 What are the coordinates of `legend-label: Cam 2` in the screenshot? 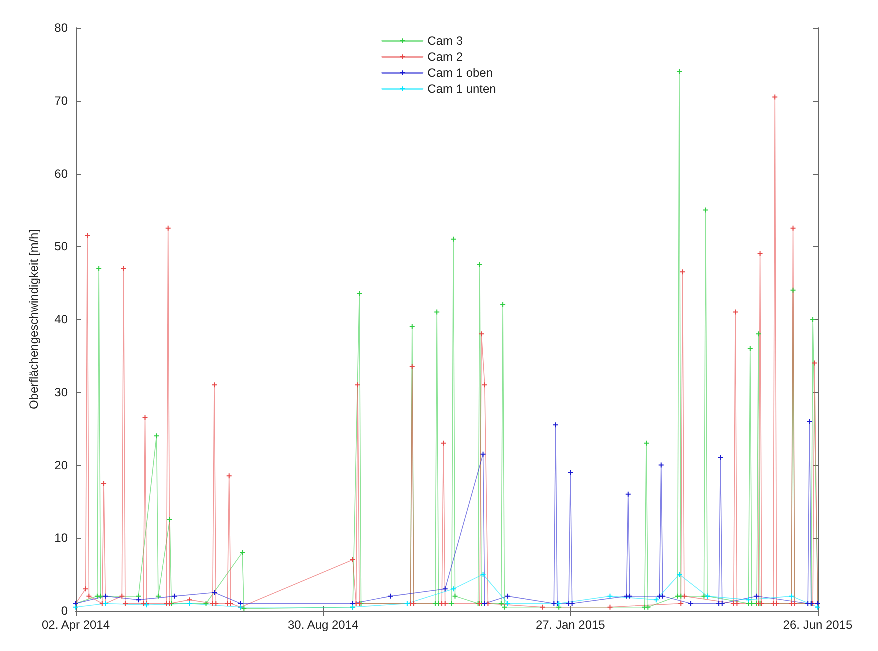 It's located at (446, 57).